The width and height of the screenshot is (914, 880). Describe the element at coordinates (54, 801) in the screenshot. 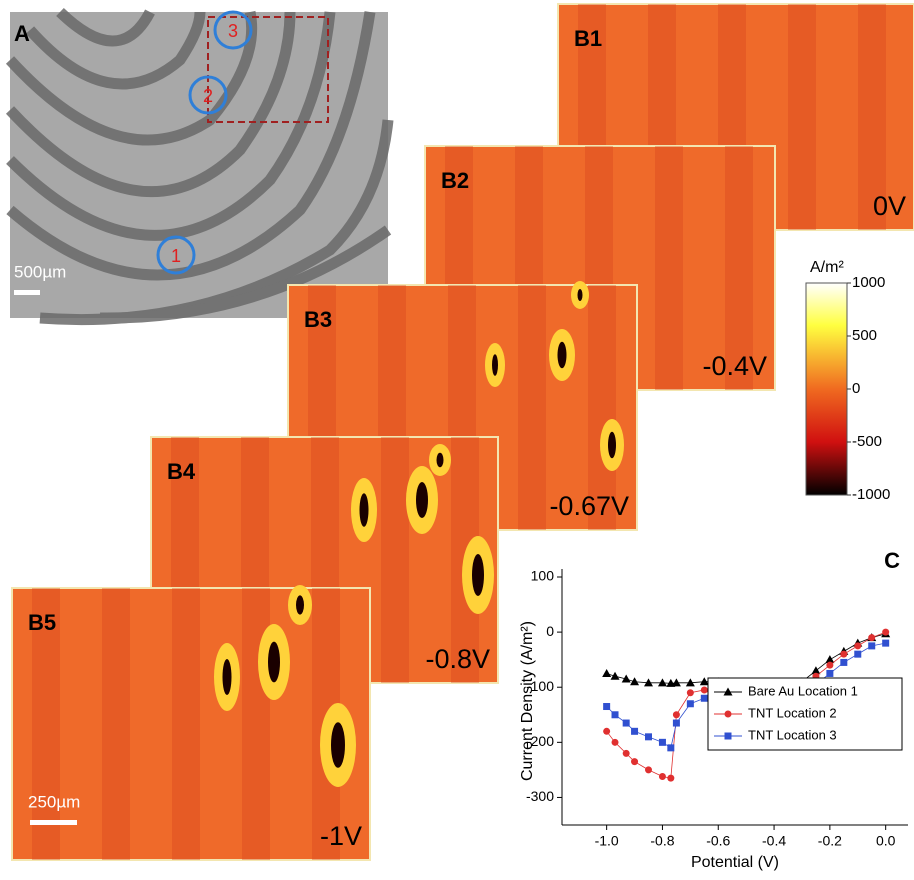

I see `scale-bar-label: 250µm` at that location.